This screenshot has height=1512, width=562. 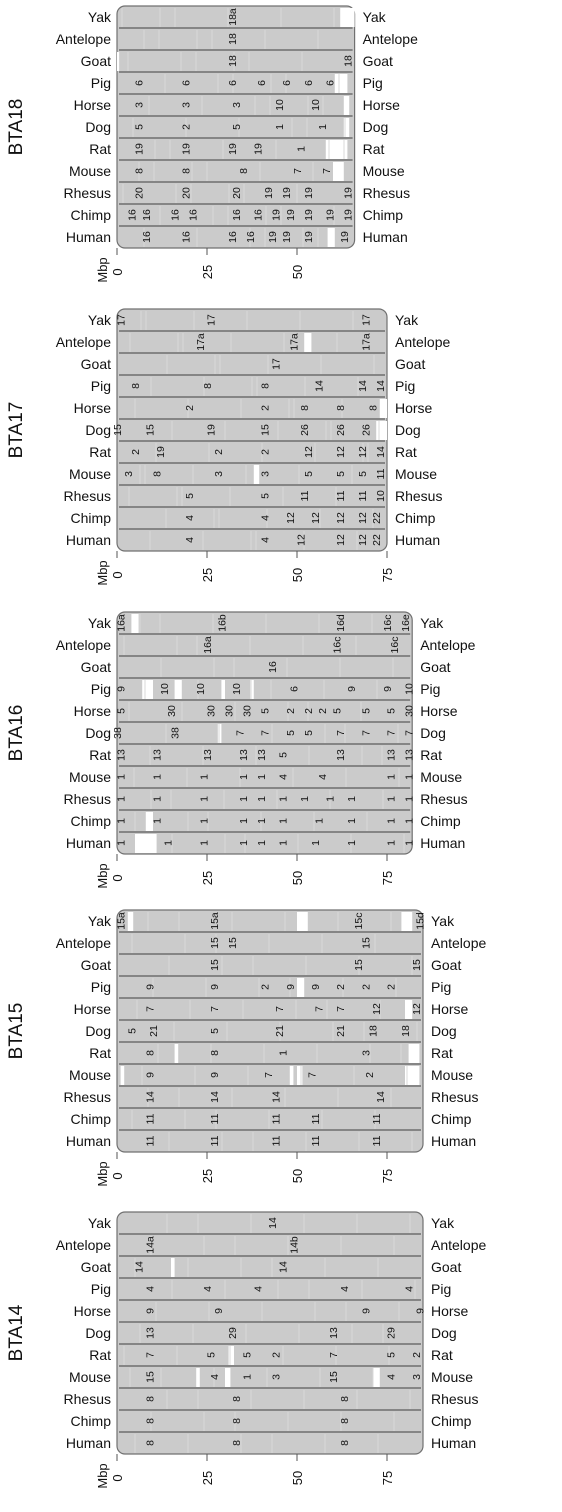 What do you see at coordinates (83, 645) in the screenshot?
I see `species-label-left: Antelope` at bounding box center [83, 645].